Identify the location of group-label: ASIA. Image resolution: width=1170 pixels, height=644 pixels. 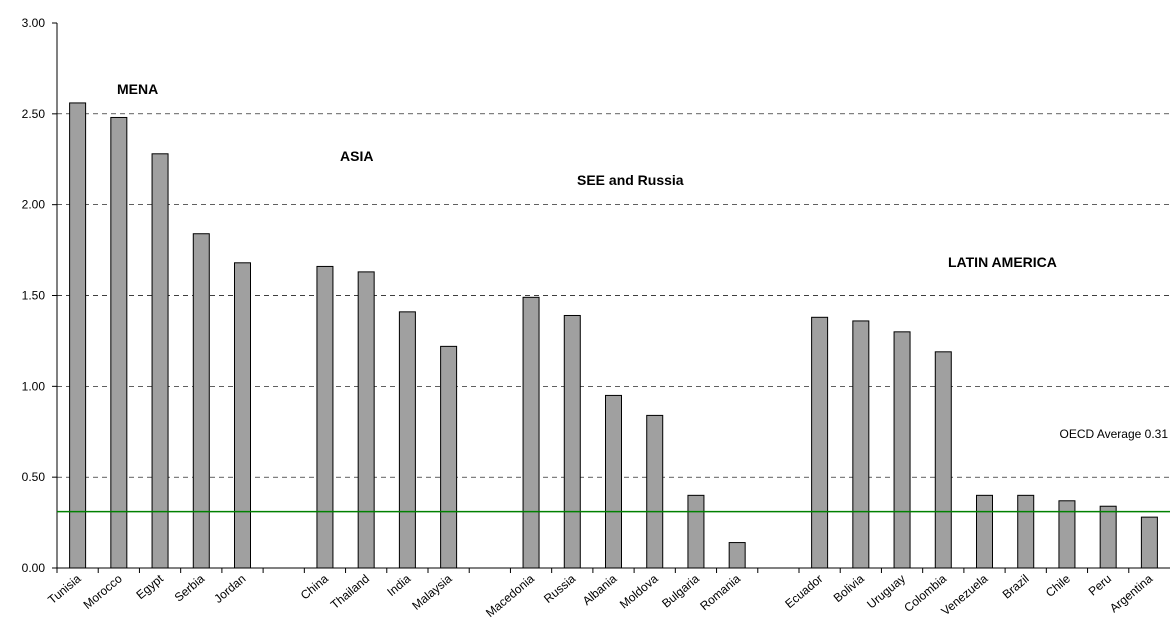
(356, 156).